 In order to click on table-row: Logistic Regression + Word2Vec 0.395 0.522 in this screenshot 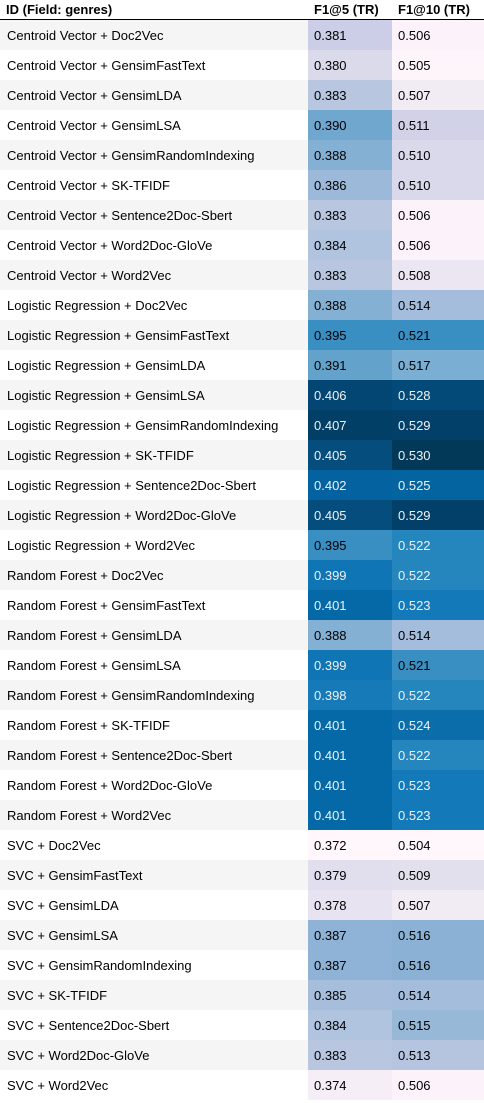, I will do `click(242, 545)`.